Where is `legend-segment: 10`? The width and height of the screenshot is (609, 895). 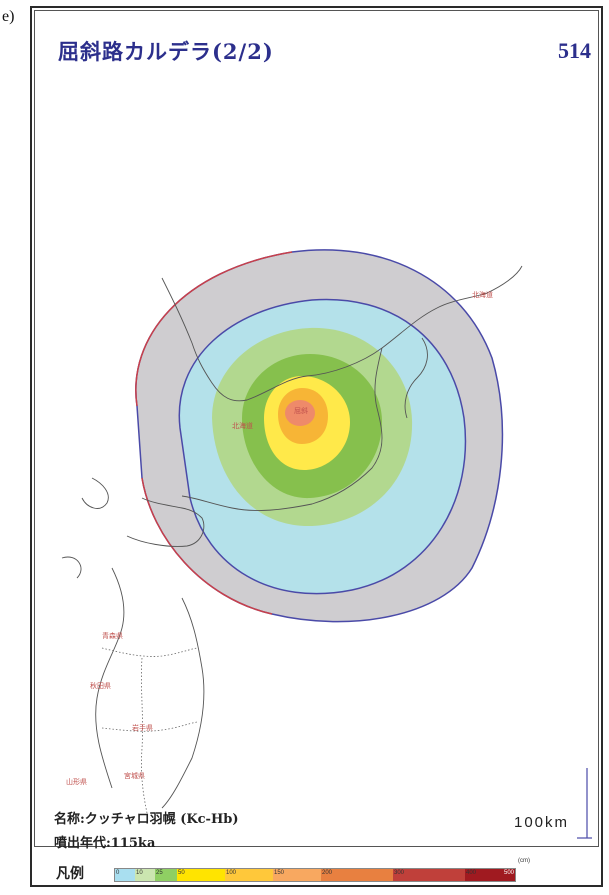 legend-segment: 10 is located at coordinates (145, 875).